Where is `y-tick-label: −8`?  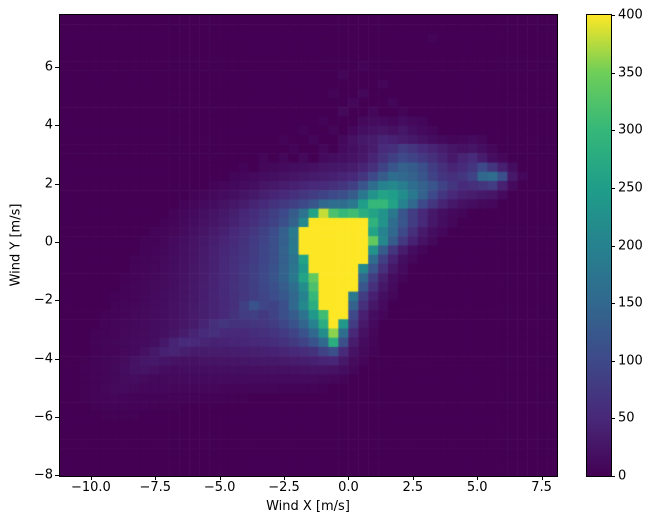
y-tick-label: −8 is located at coordinates (43, 475).